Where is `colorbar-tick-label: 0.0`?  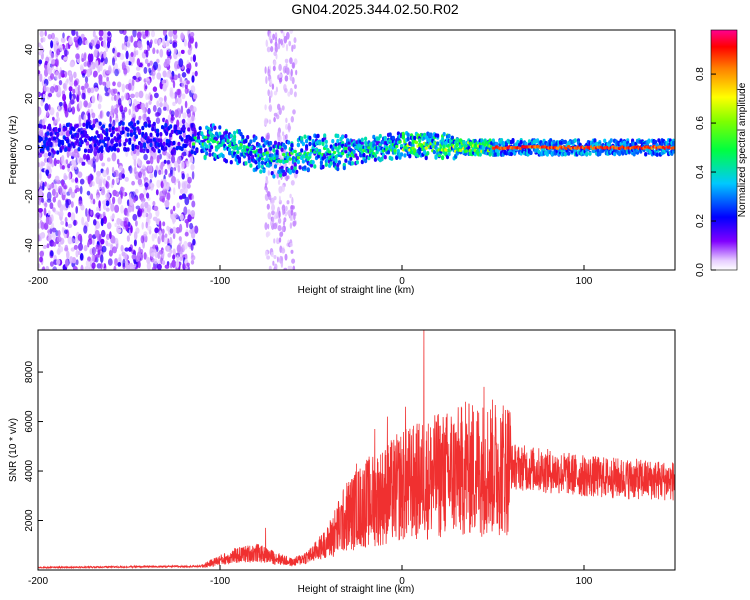
colorbar-tick-label: 0.0 is located at coordinates (700, 270).